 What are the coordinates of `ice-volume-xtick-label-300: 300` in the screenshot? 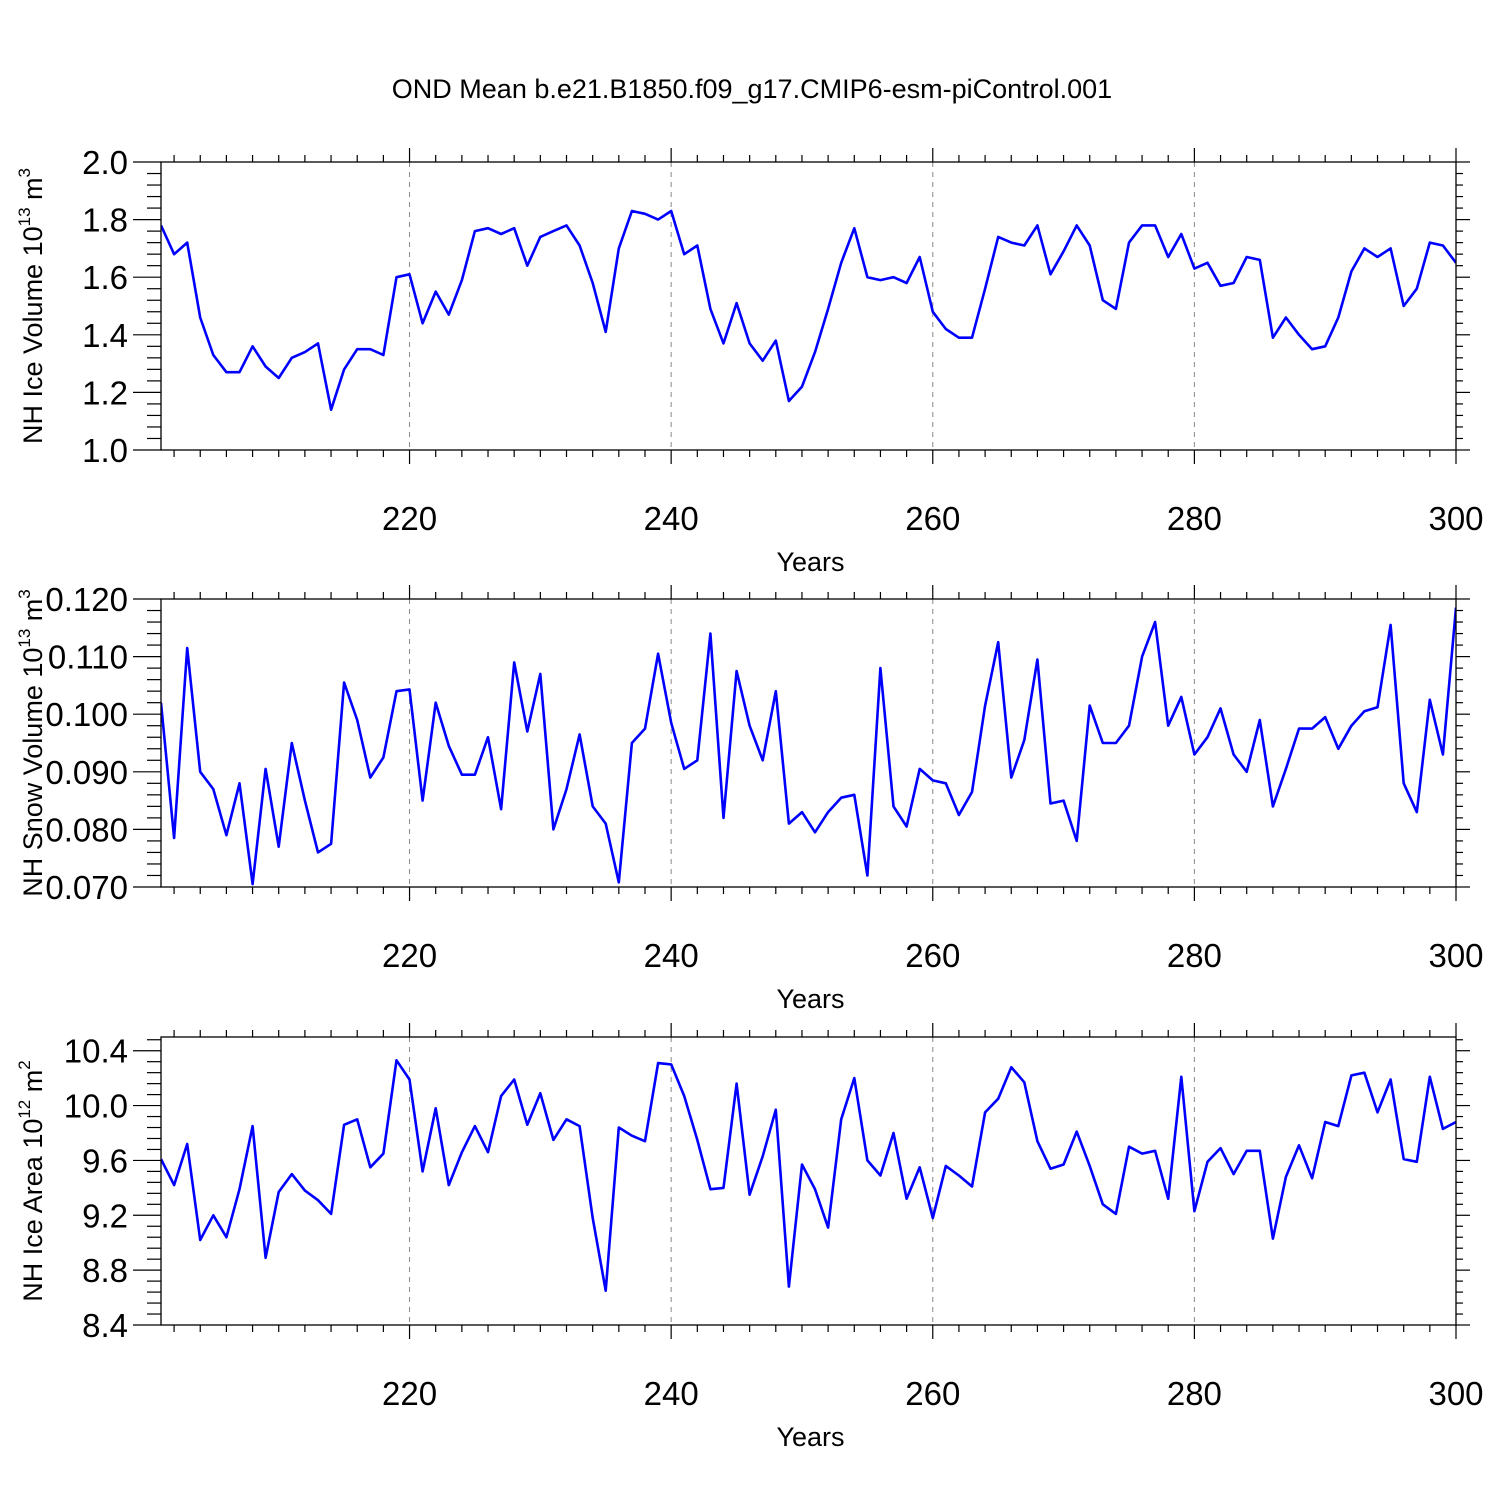 It's located at (1455, 518).